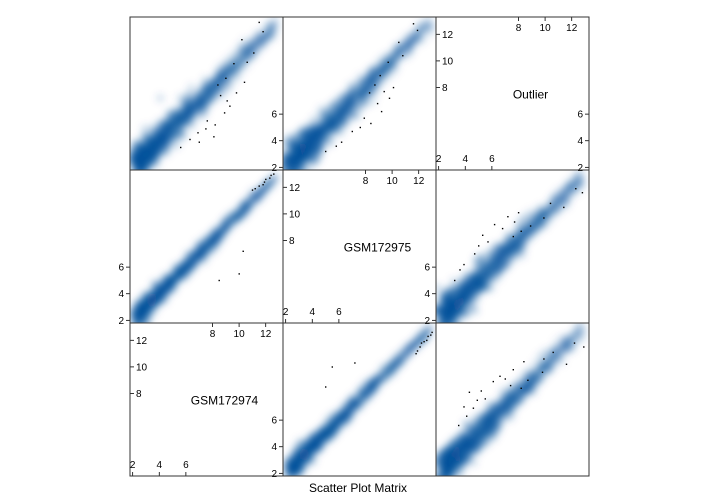 This screenshot has height=504, width=720. Describe the element at coordinates (511, 246) in the screenshot. I see `density-panel` at that location.